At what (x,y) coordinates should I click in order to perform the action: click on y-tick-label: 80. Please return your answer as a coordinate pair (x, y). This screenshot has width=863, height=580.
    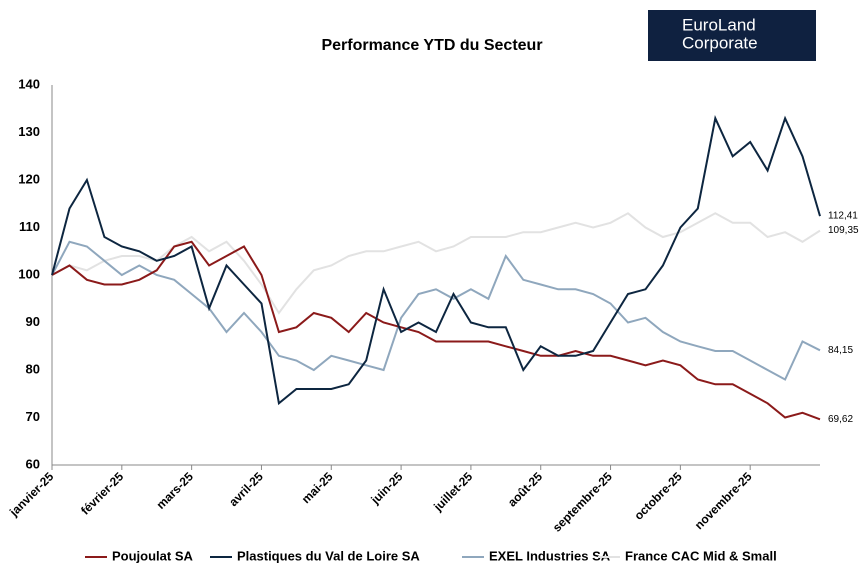
    Looking at the image, I should click on (33, 368).